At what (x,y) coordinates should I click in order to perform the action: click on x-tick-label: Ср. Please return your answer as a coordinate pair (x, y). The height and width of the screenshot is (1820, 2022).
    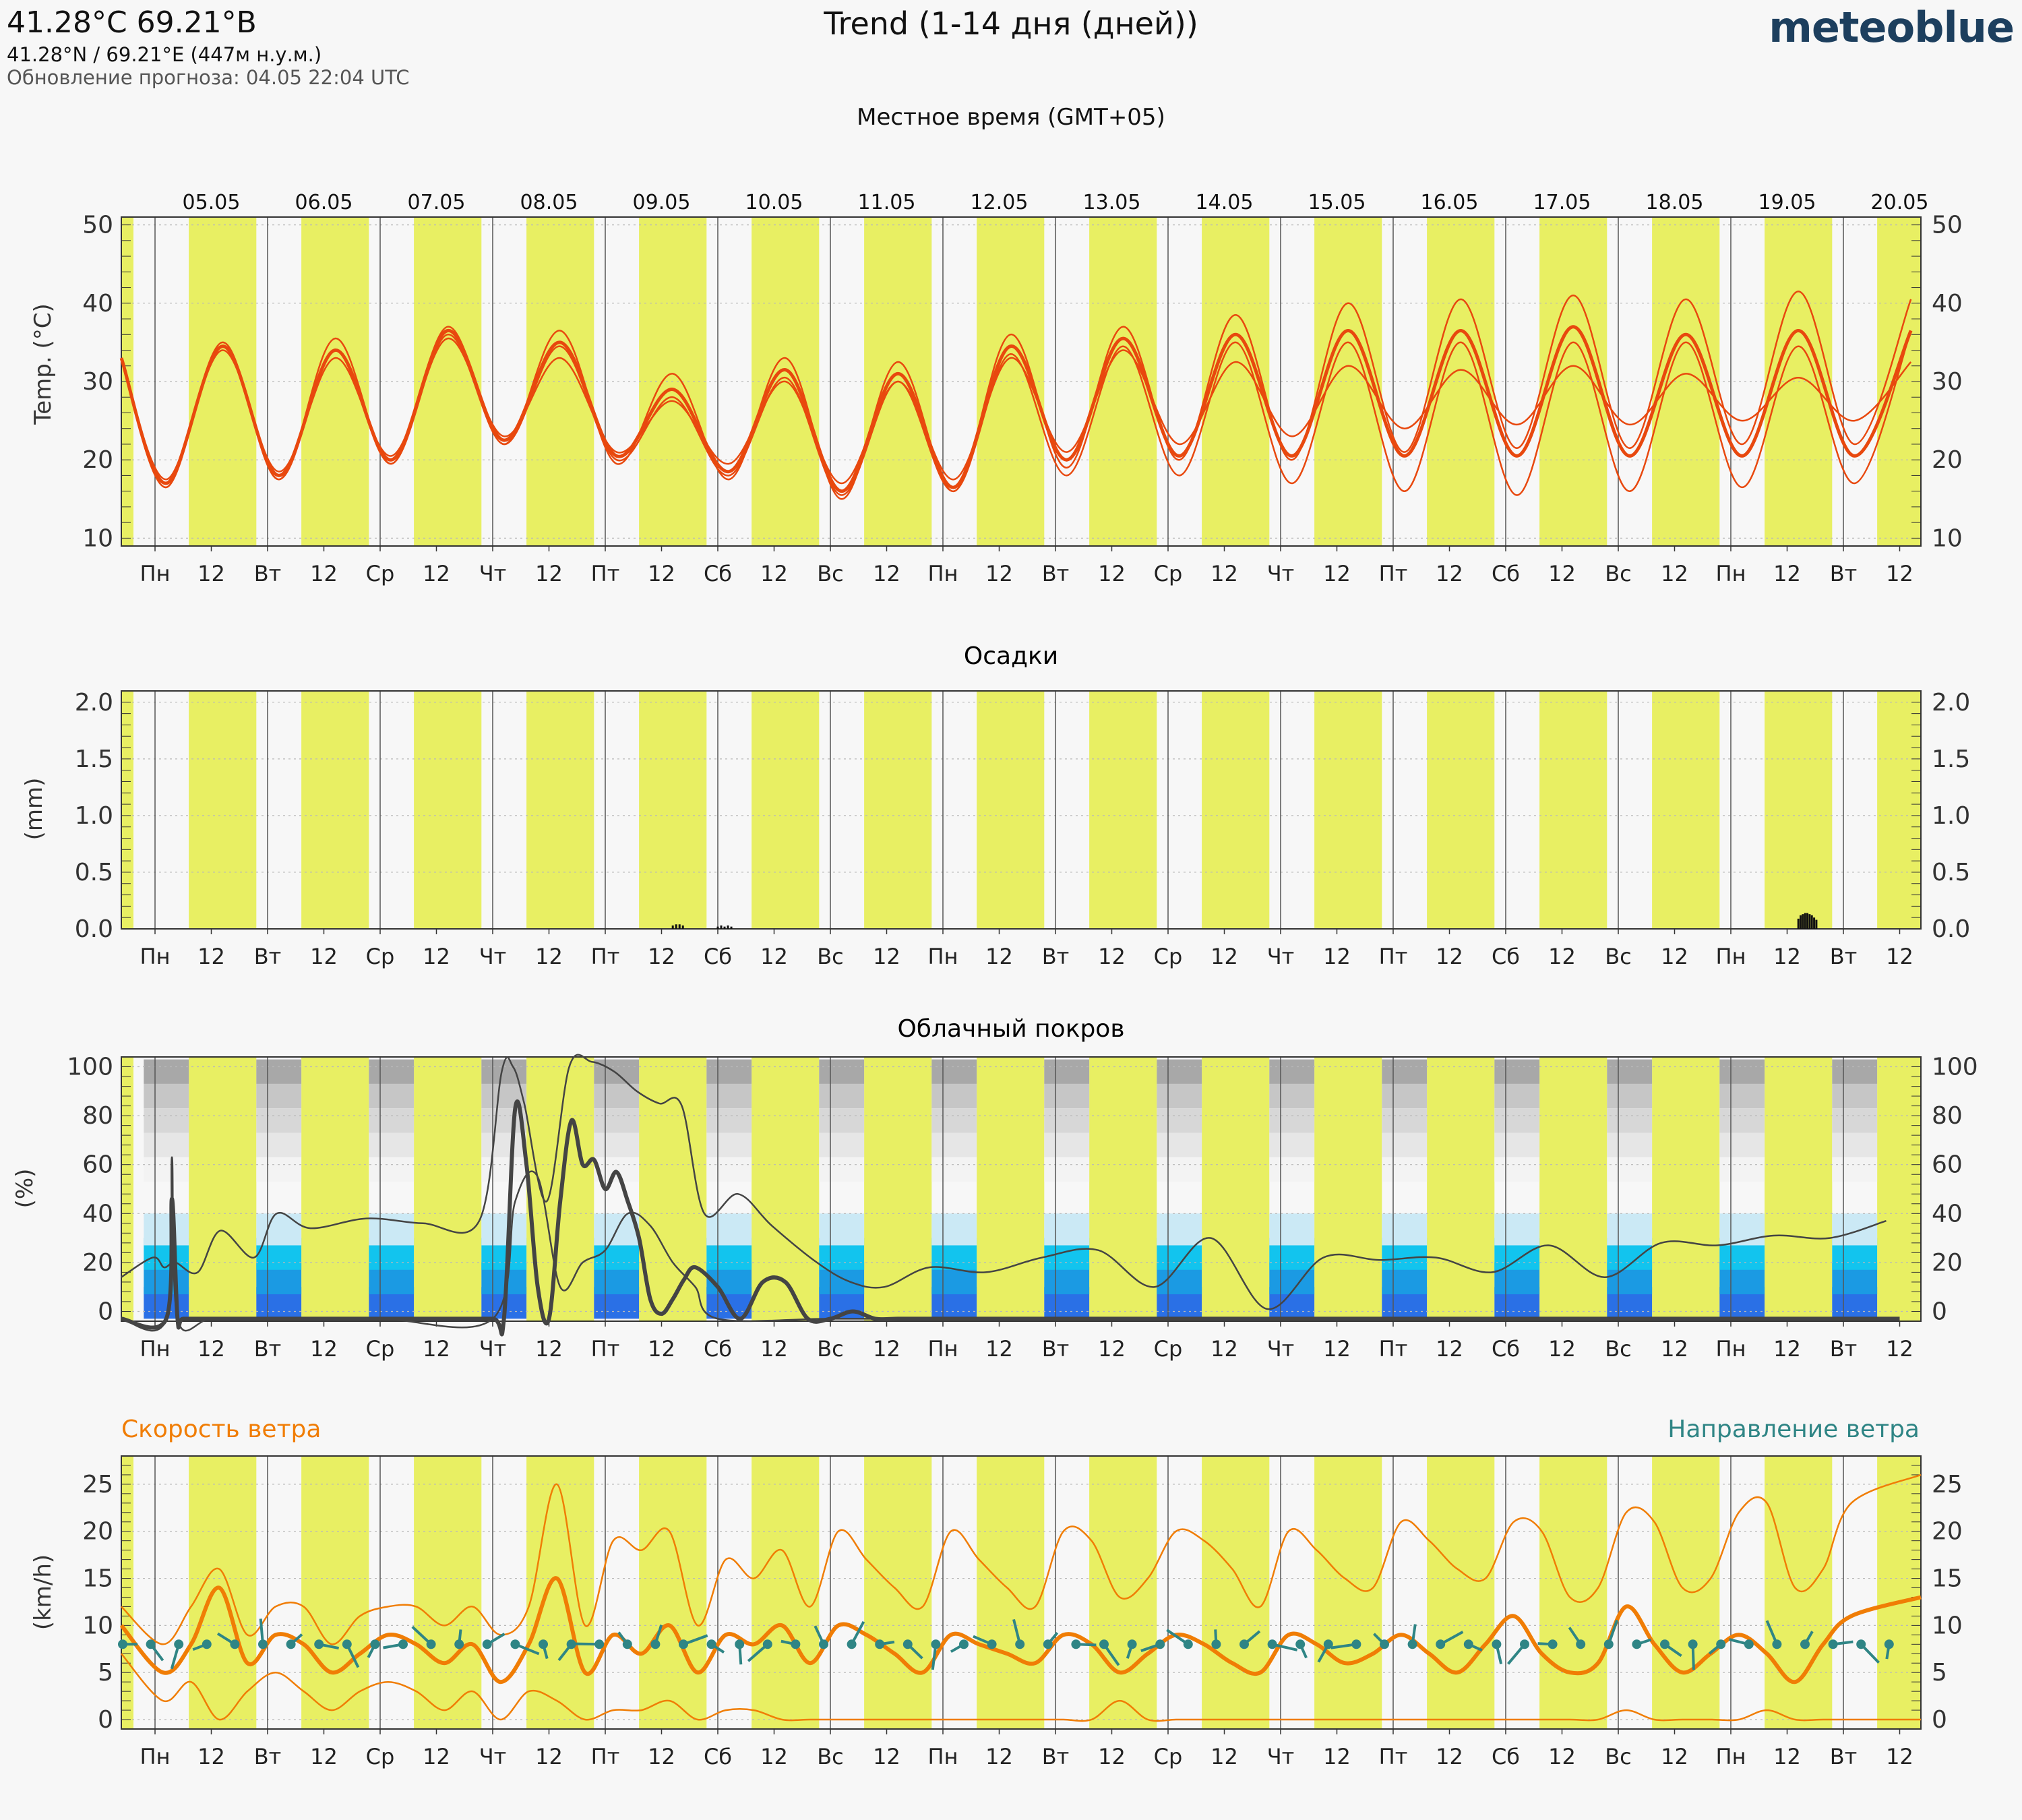
    Looking at the image, I should click on (380, 573).